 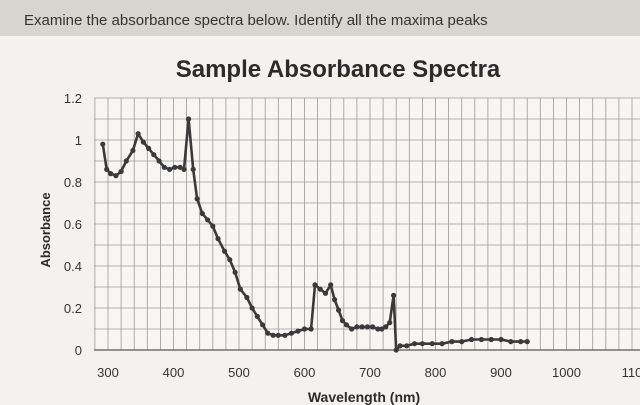 I want to click on x-tick-label: 600, so click(x=305, y=372).